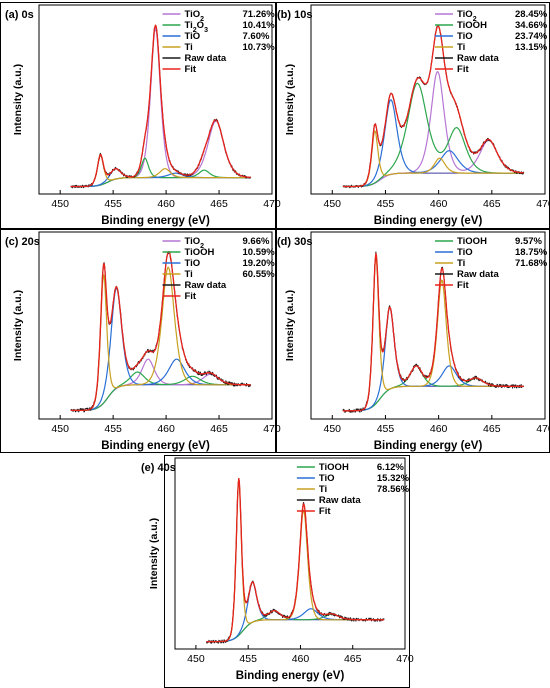 The image size is (550, 688). Describe the element at coordinates (531, 263) in the screenshot. I see `legend-percentage: 71.68%` at that location.